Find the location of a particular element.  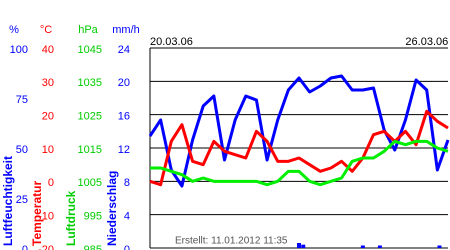

axis-title: Niederschlag is located at coordinates (112, 208).